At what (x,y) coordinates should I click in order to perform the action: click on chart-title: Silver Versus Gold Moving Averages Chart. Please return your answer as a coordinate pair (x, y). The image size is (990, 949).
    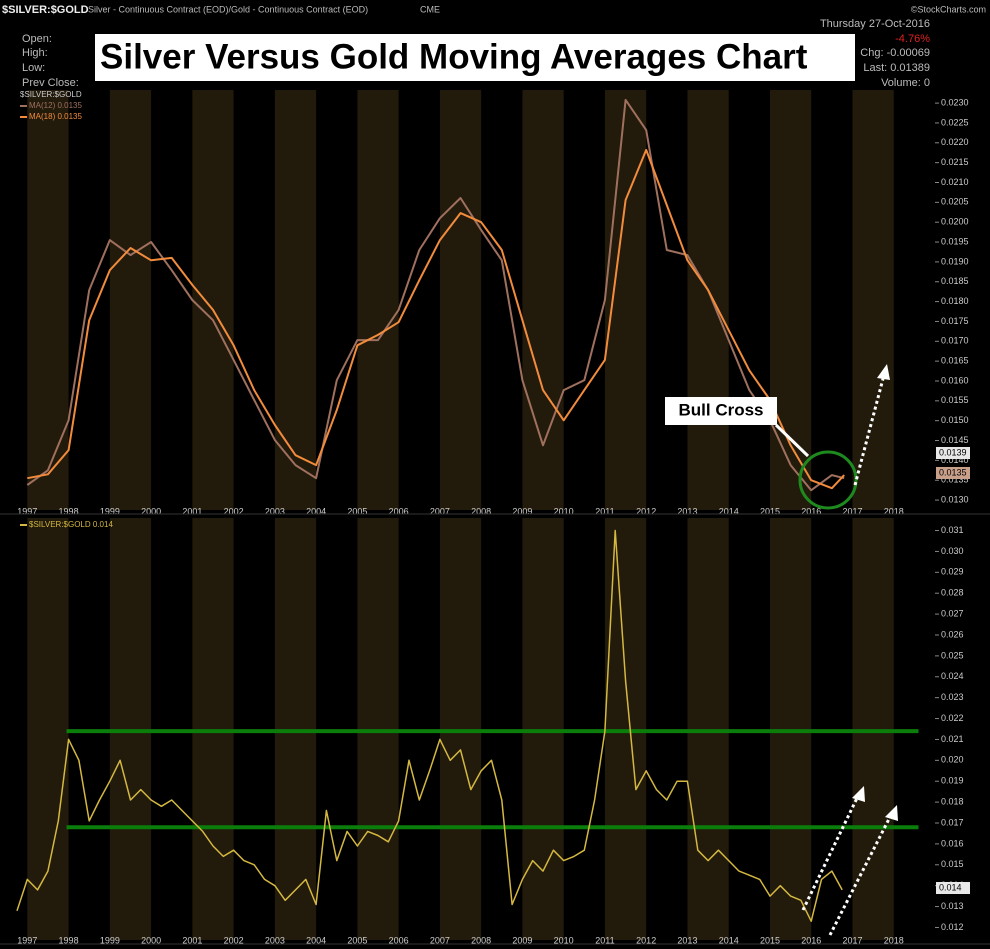
    Looking at the image, I should click on (454, 56).